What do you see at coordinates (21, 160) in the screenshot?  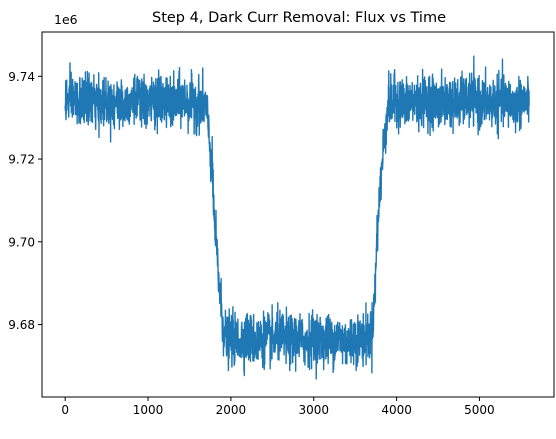 I see `y-tick-label: 9.72` at bounding box center [21, 160].